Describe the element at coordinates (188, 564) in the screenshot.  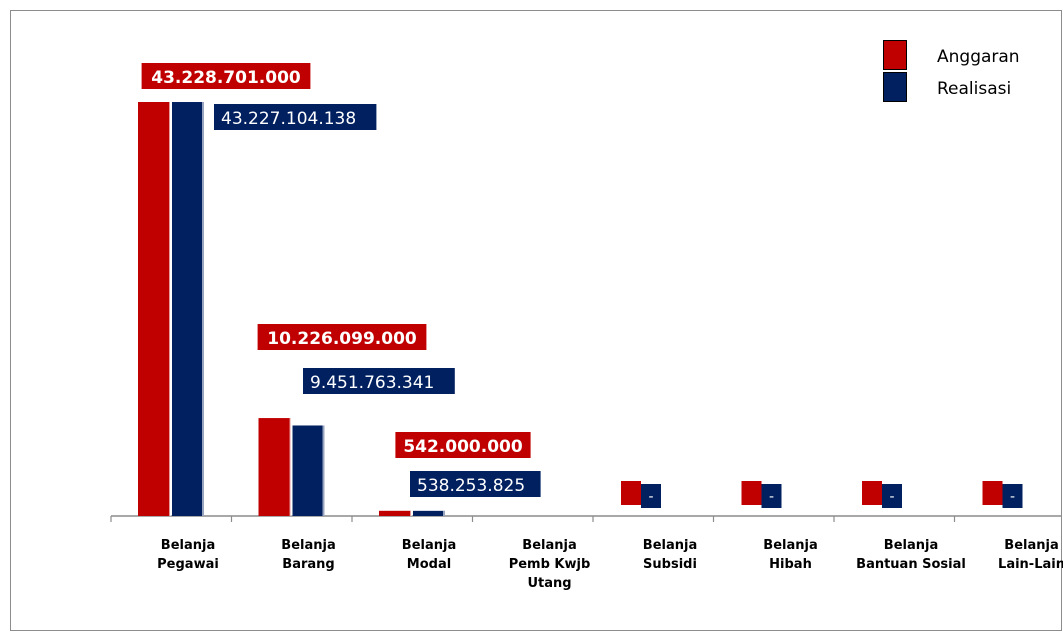
I see `x-tick-label: Pegawai` at that location.